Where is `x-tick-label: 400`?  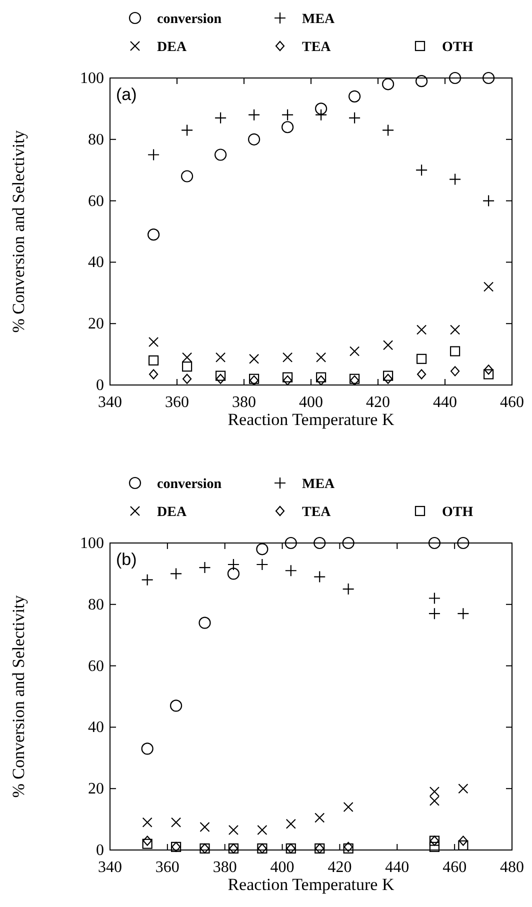
x-tick-label: 400 is located at coordinates (311, 402).